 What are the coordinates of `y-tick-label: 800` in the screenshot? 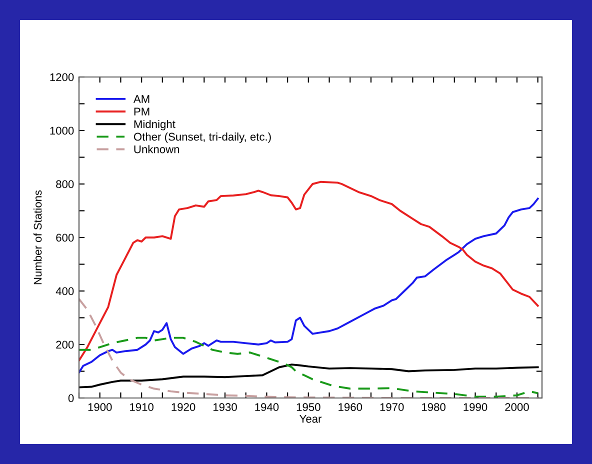 It's located at (65, 184).